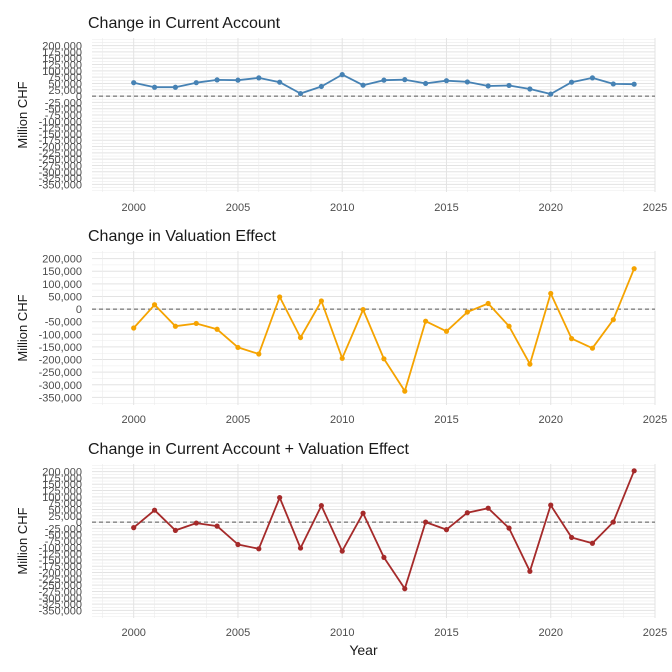 This screenshot has height=672, width=672. Describe the element at coordinates (551, 293) in the screenshot. I see `data-point-2020` at that location.